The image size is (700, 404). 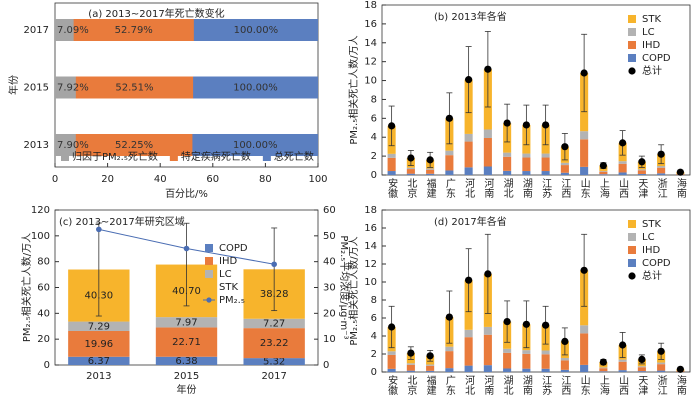 I want to click on x-tick-label: 北京, so click(x=411, y=385).